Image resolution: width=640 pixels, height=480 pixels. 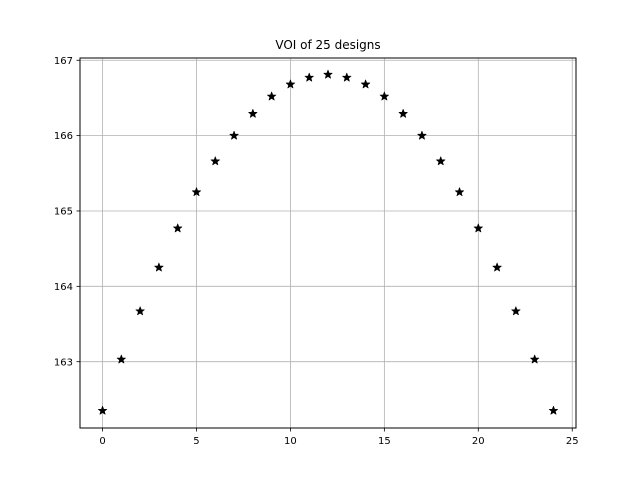 What do you see at coordinates (290, 441) in the screenshot?
I see `x-tick-label: 10` at bounding box center [290, 441].